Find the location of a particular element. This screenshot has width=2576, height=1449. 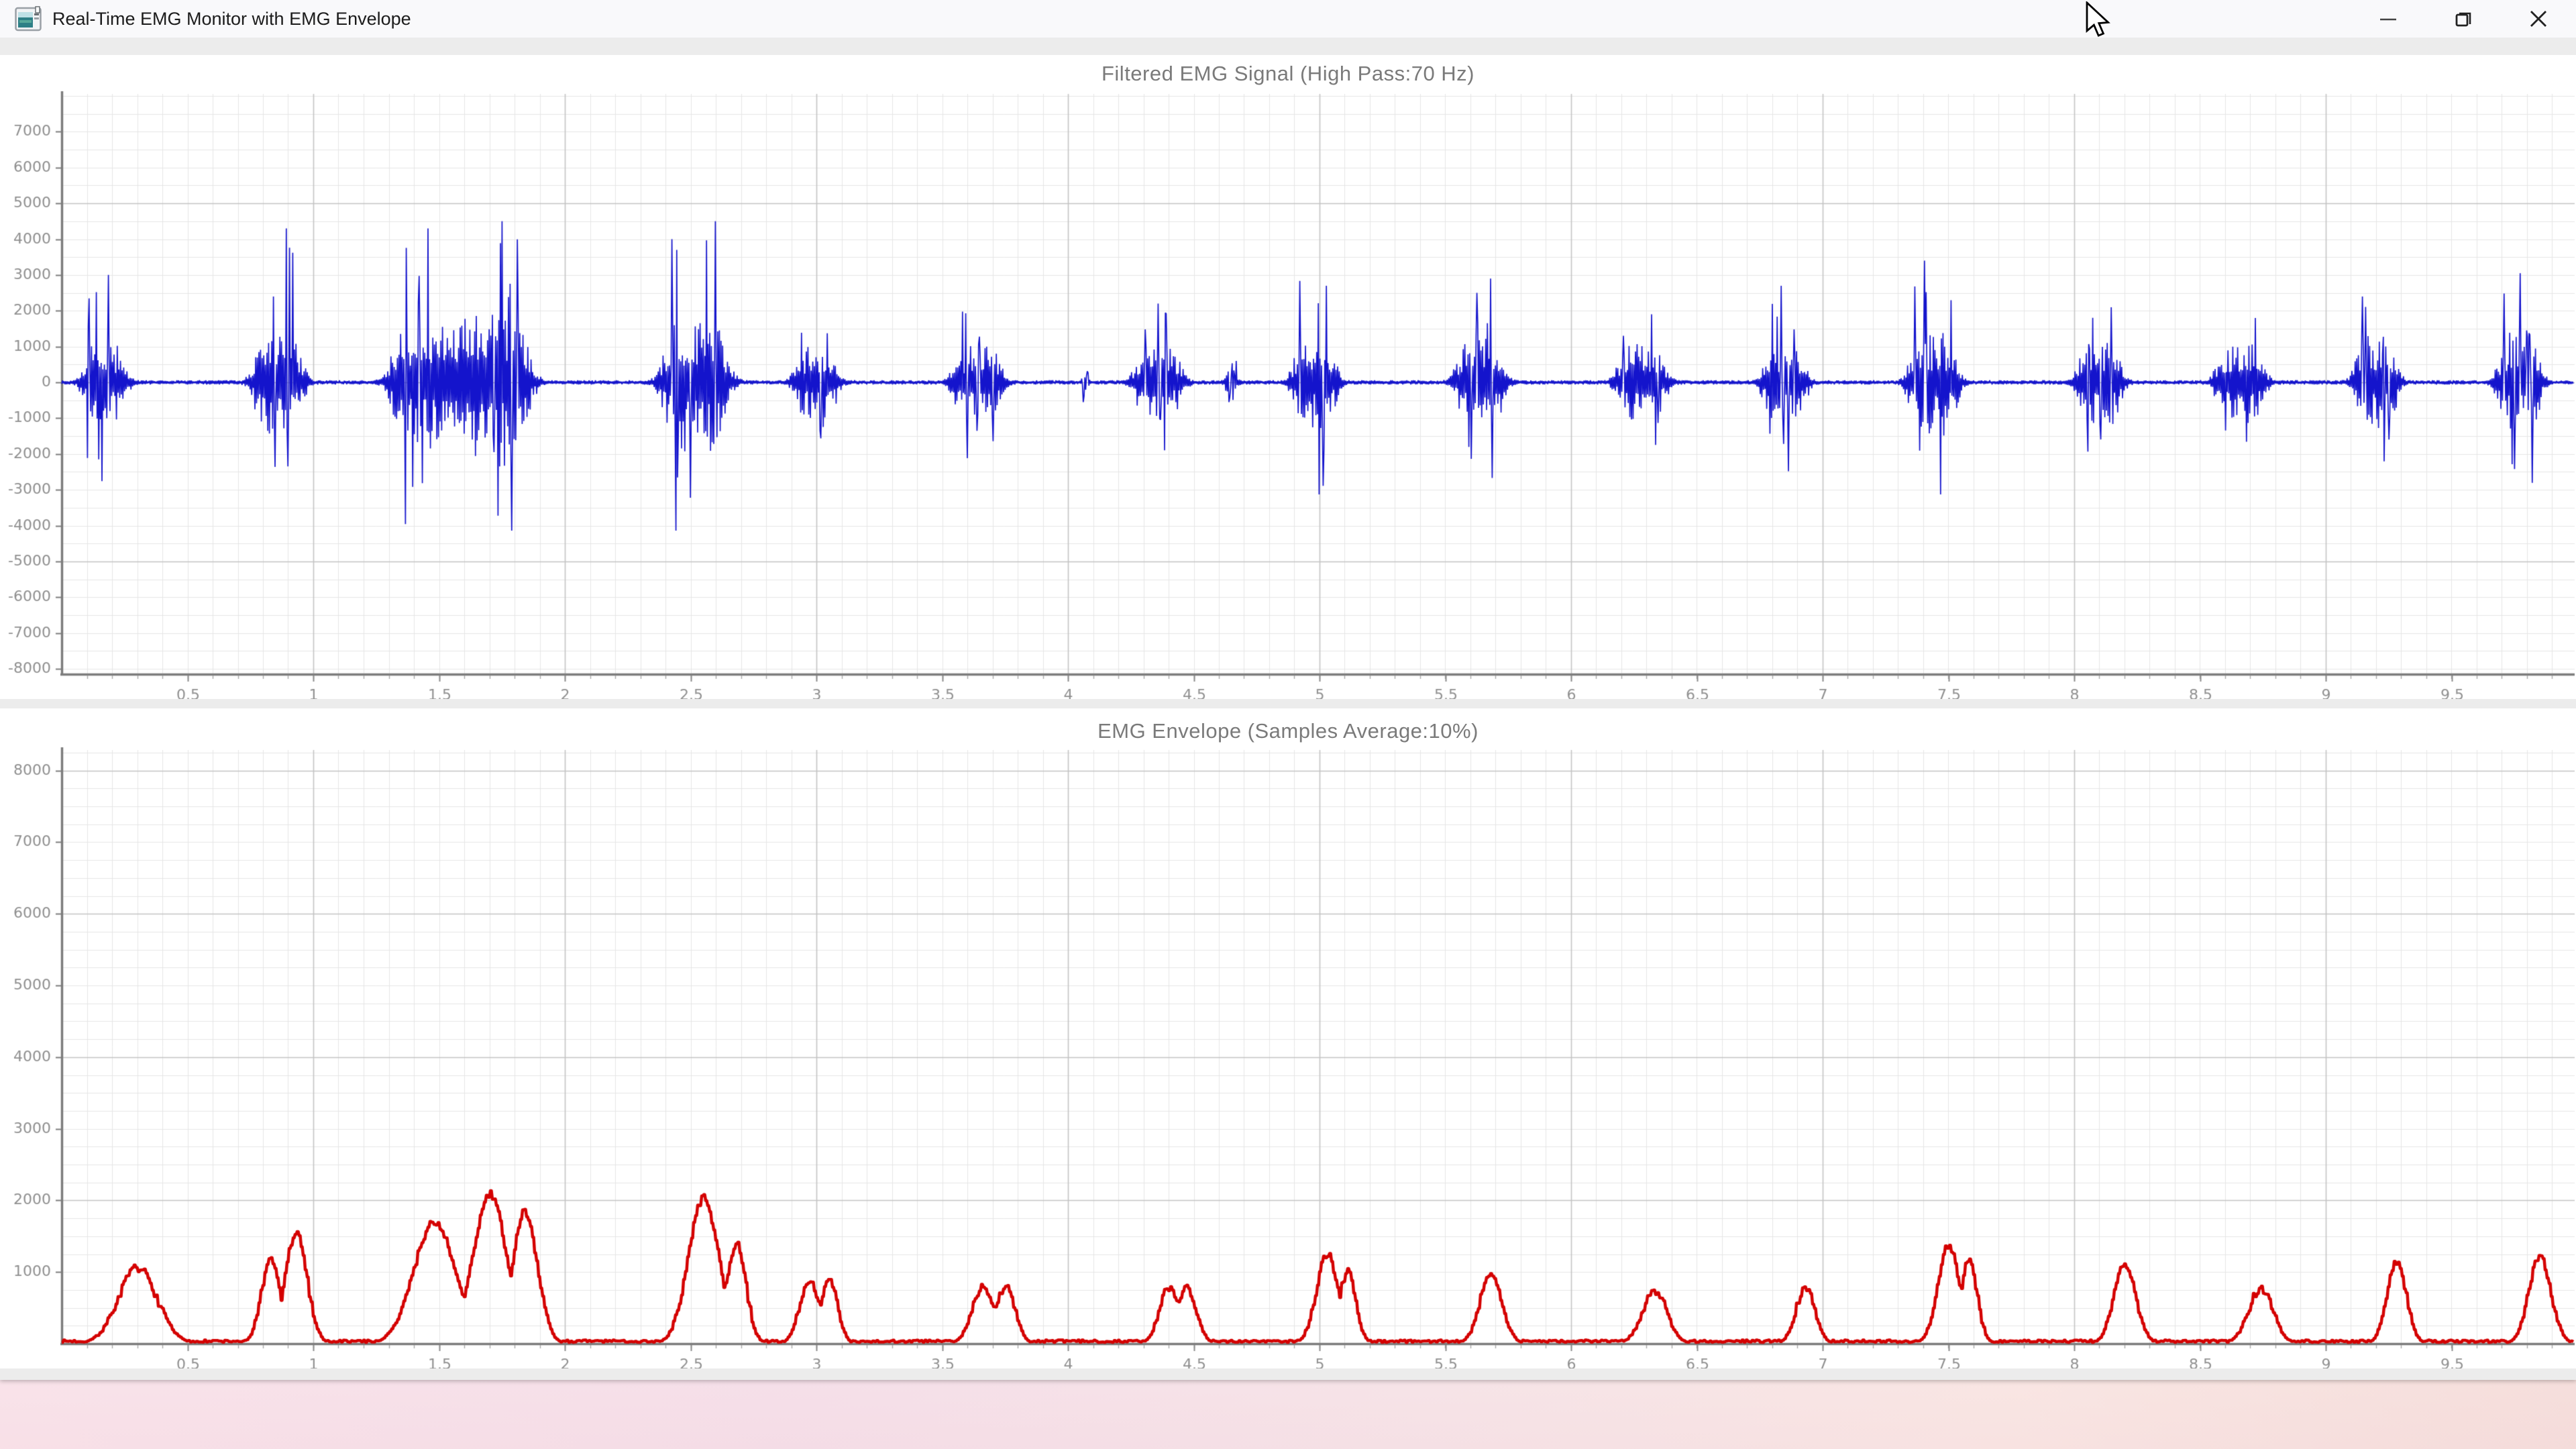

filtered-emg-chart-title: Filtered EMG Signal (High Pass:70 Hz) is located at coordinates (1288, 73).